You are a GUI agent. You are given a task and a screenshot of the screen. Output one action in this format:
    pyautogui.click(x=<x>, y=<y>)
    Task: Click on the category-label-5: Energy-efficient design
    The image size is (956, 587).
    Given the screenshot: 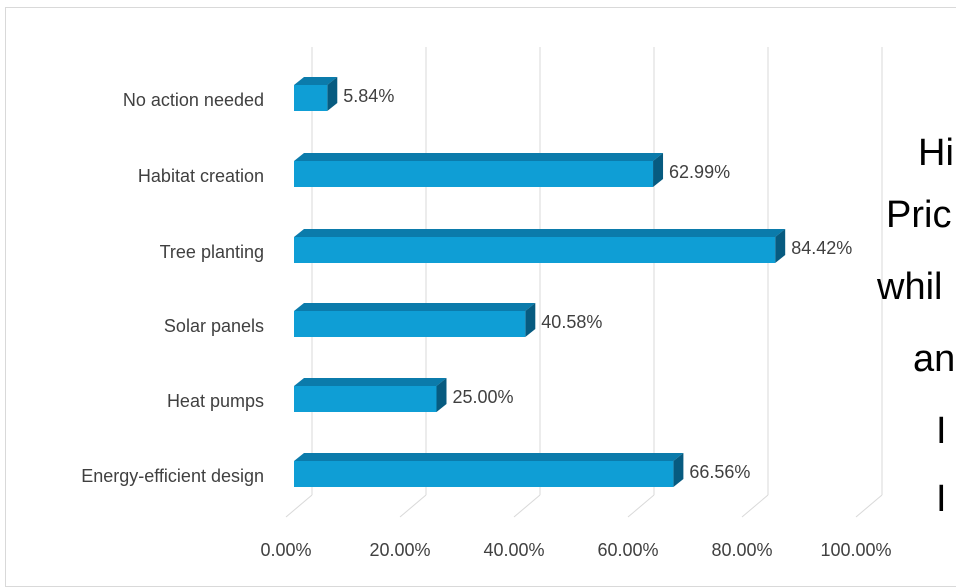 What is the action you would take?
    pyautogui.click(x=172, y=476)
    